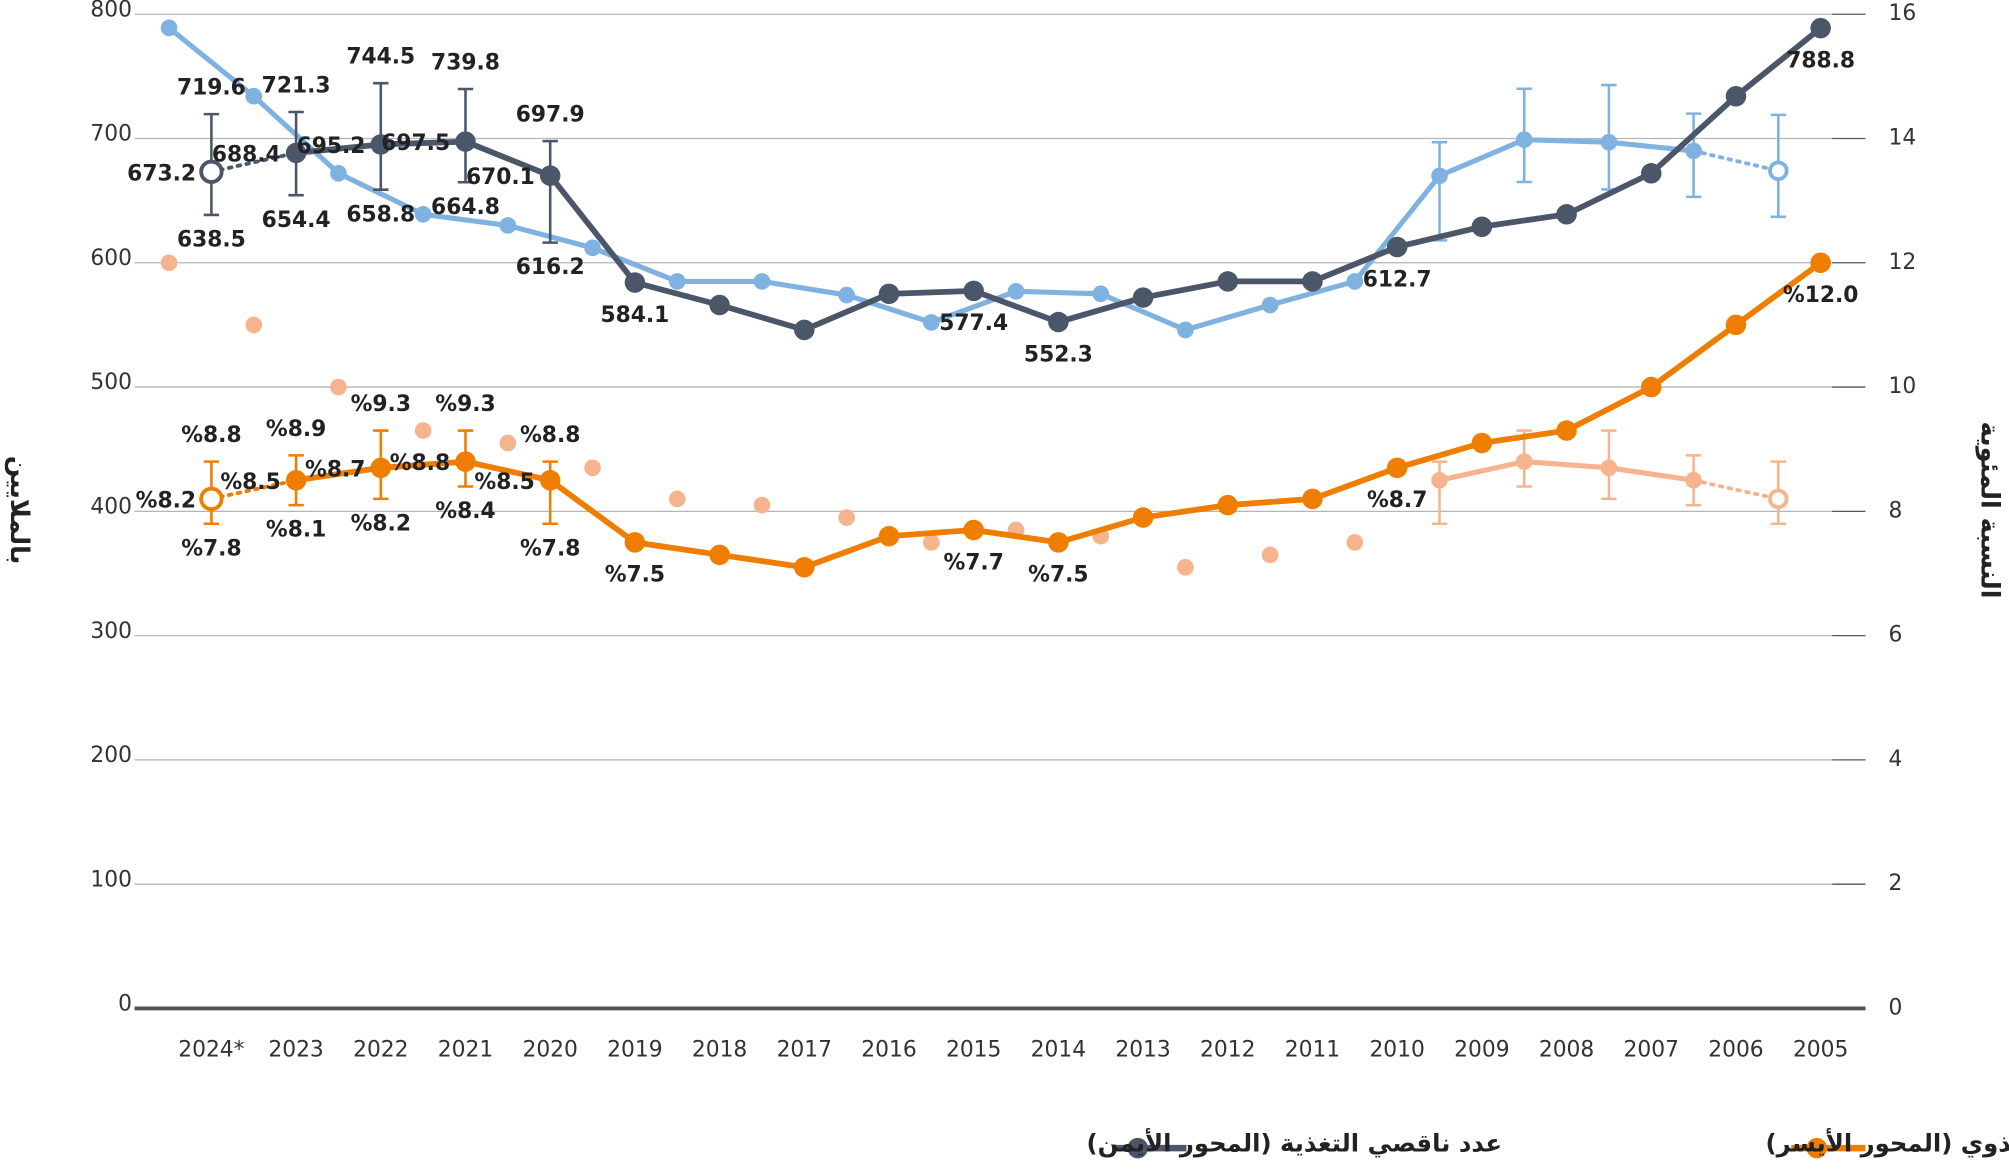  Describe the element at coordinates (1397, 279) in the screenshot. I see `value-label: 612.7` at that location.